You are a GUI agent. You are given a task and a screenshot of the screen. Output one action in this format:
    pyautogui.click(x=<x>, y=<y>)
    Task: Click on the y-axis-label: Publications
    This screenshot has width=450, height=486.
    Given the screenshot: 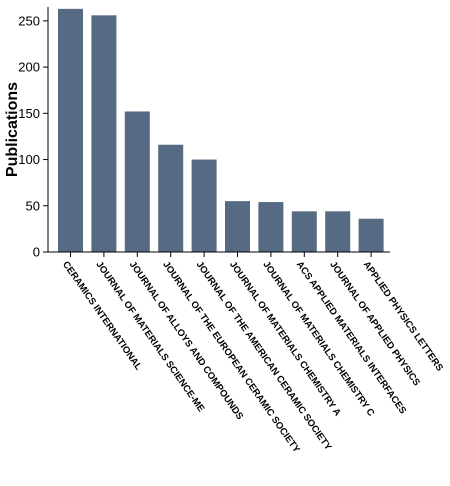 What is the action you would take?
    pyautogui.click(x=12, y=129)
    